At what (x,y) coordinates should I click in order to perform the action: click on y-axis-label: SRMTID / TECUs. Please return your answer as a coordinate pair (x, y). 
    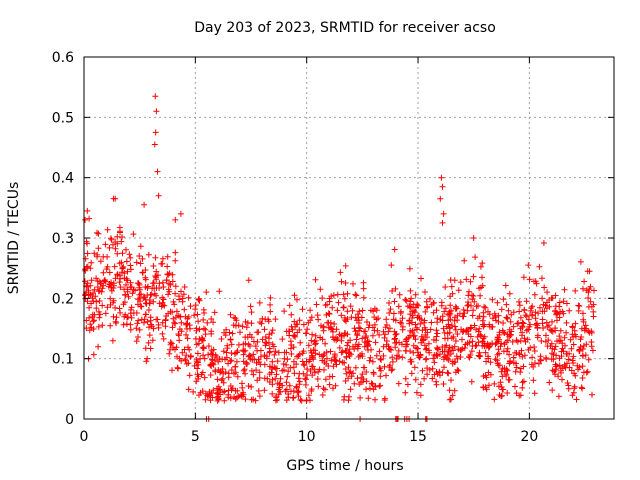
    Looking at the image, I should click on (14, 238).